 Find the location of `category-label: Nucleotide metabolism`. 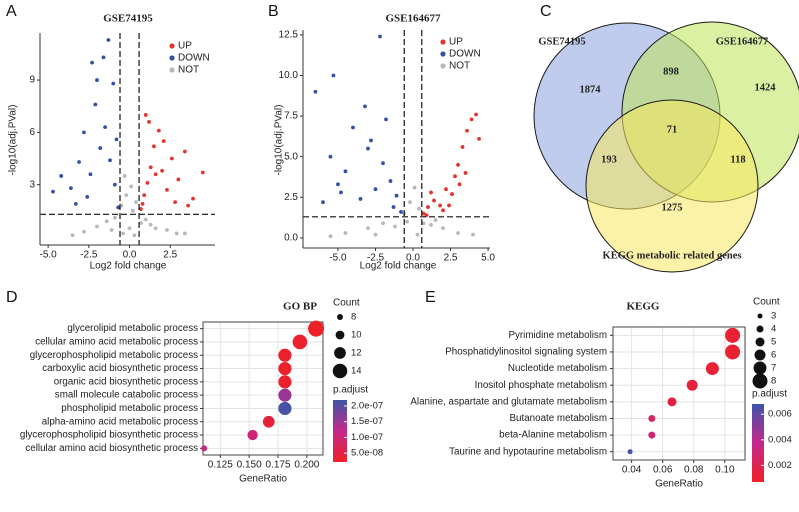

category-label: Nucleotide metabolism is located at coordinates (557, 368).